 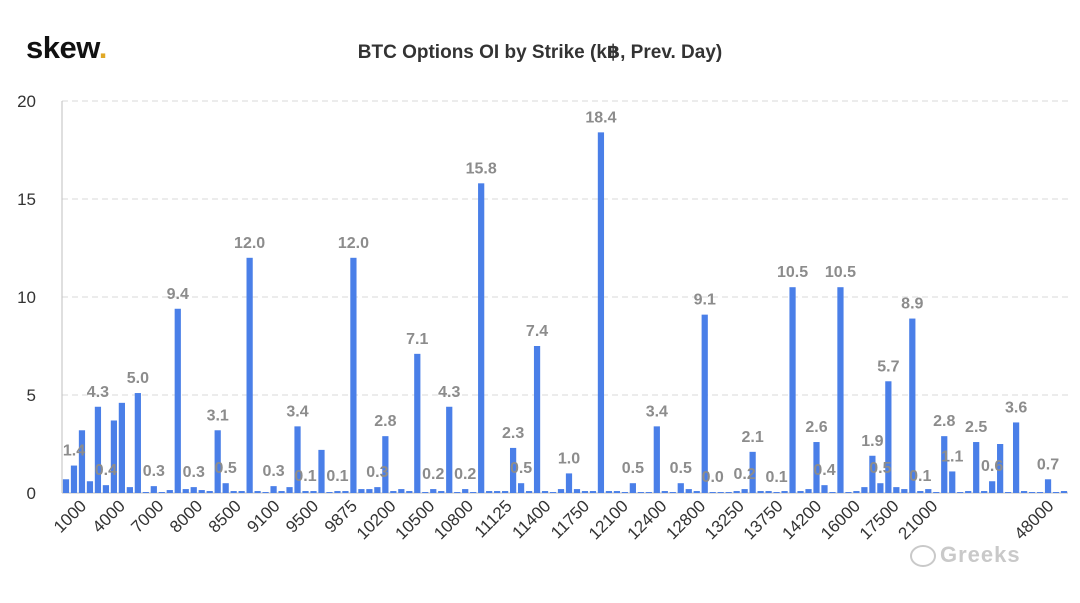 I want to click on data-label: 5.7, so click(x=888, y=366).